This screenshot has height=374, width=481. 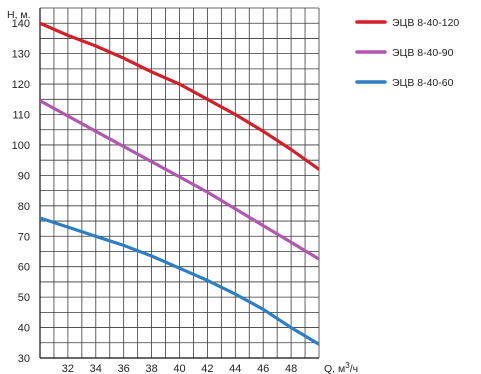 I want to click on x-tick-label: 32, so click(x=68, y=368).